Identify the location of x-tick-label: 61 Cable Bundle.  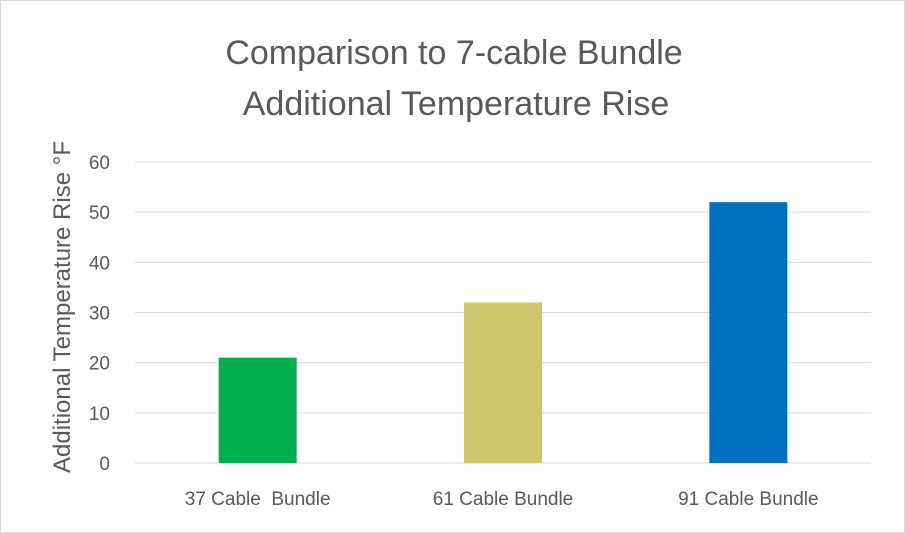
(503, 499).